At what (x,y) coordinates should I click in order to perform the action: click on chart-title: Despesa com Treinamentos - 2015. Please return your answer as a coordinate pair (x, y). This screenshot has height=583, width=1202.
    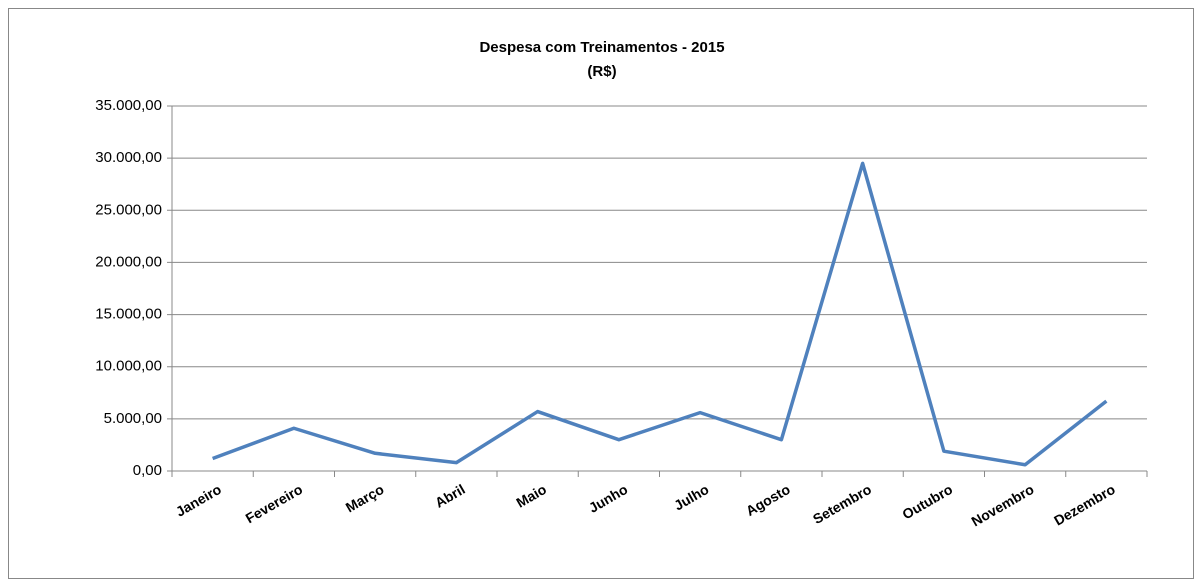
    Looking at the image, I should click on (601, 47).